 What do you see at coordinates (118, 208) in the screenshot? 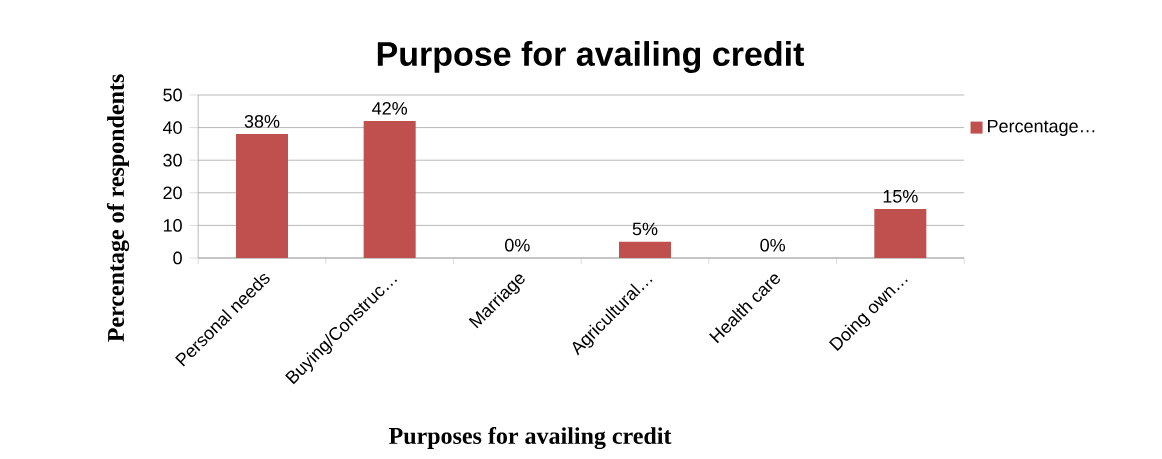
I see `y-axis-title: Percentage of respondents` at bounding box center [118, 208].